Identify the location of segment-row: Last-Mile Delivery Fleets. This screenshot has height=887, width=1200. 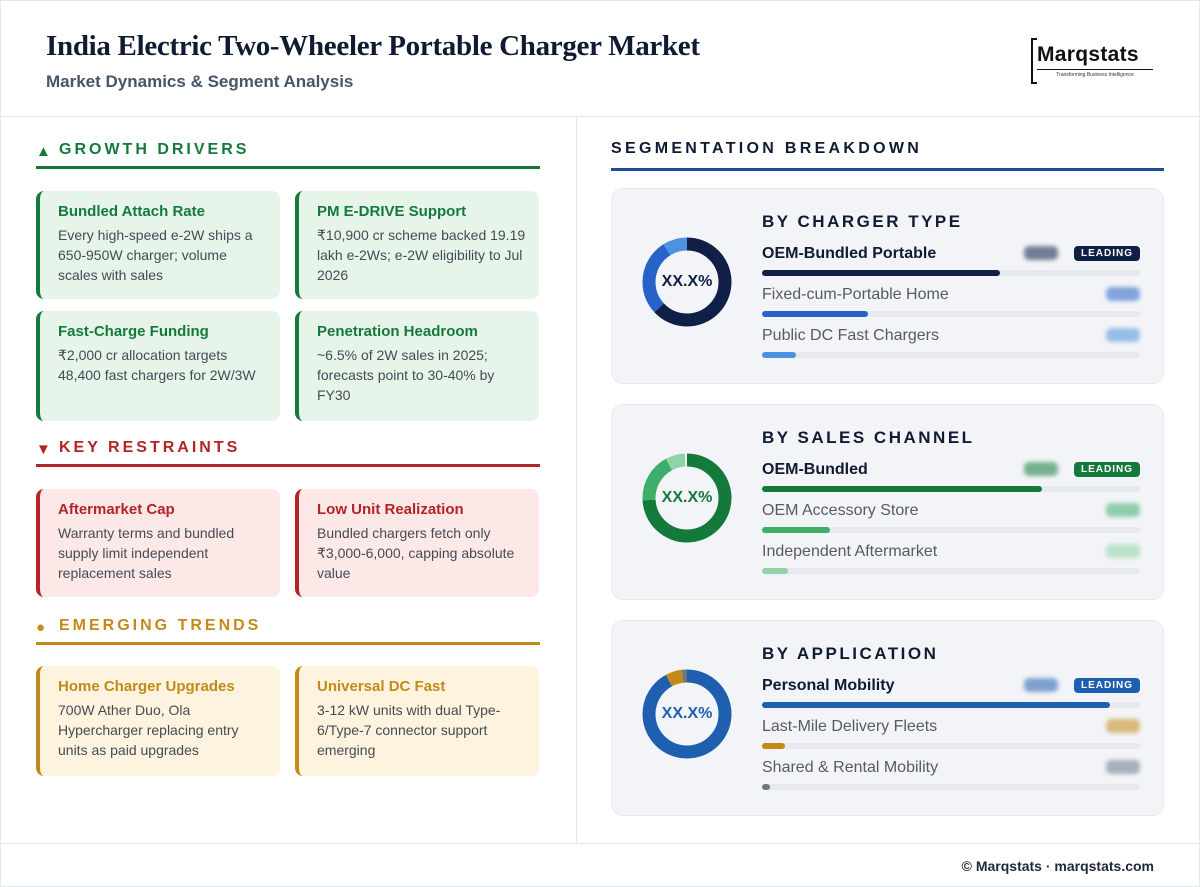
(951, 737).